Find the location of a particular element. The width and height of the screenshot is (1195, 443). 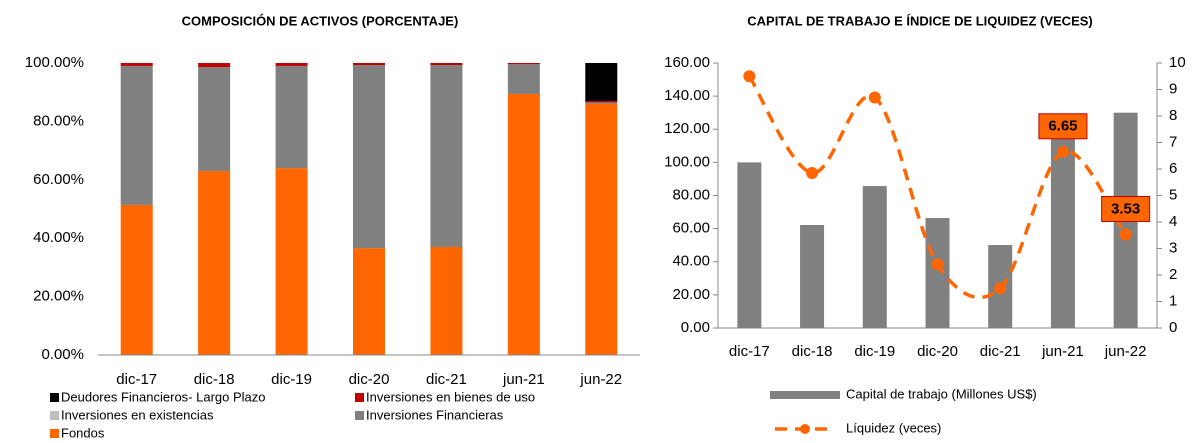

y2-tick-label: 3 is located at coordinates (1173, 247).